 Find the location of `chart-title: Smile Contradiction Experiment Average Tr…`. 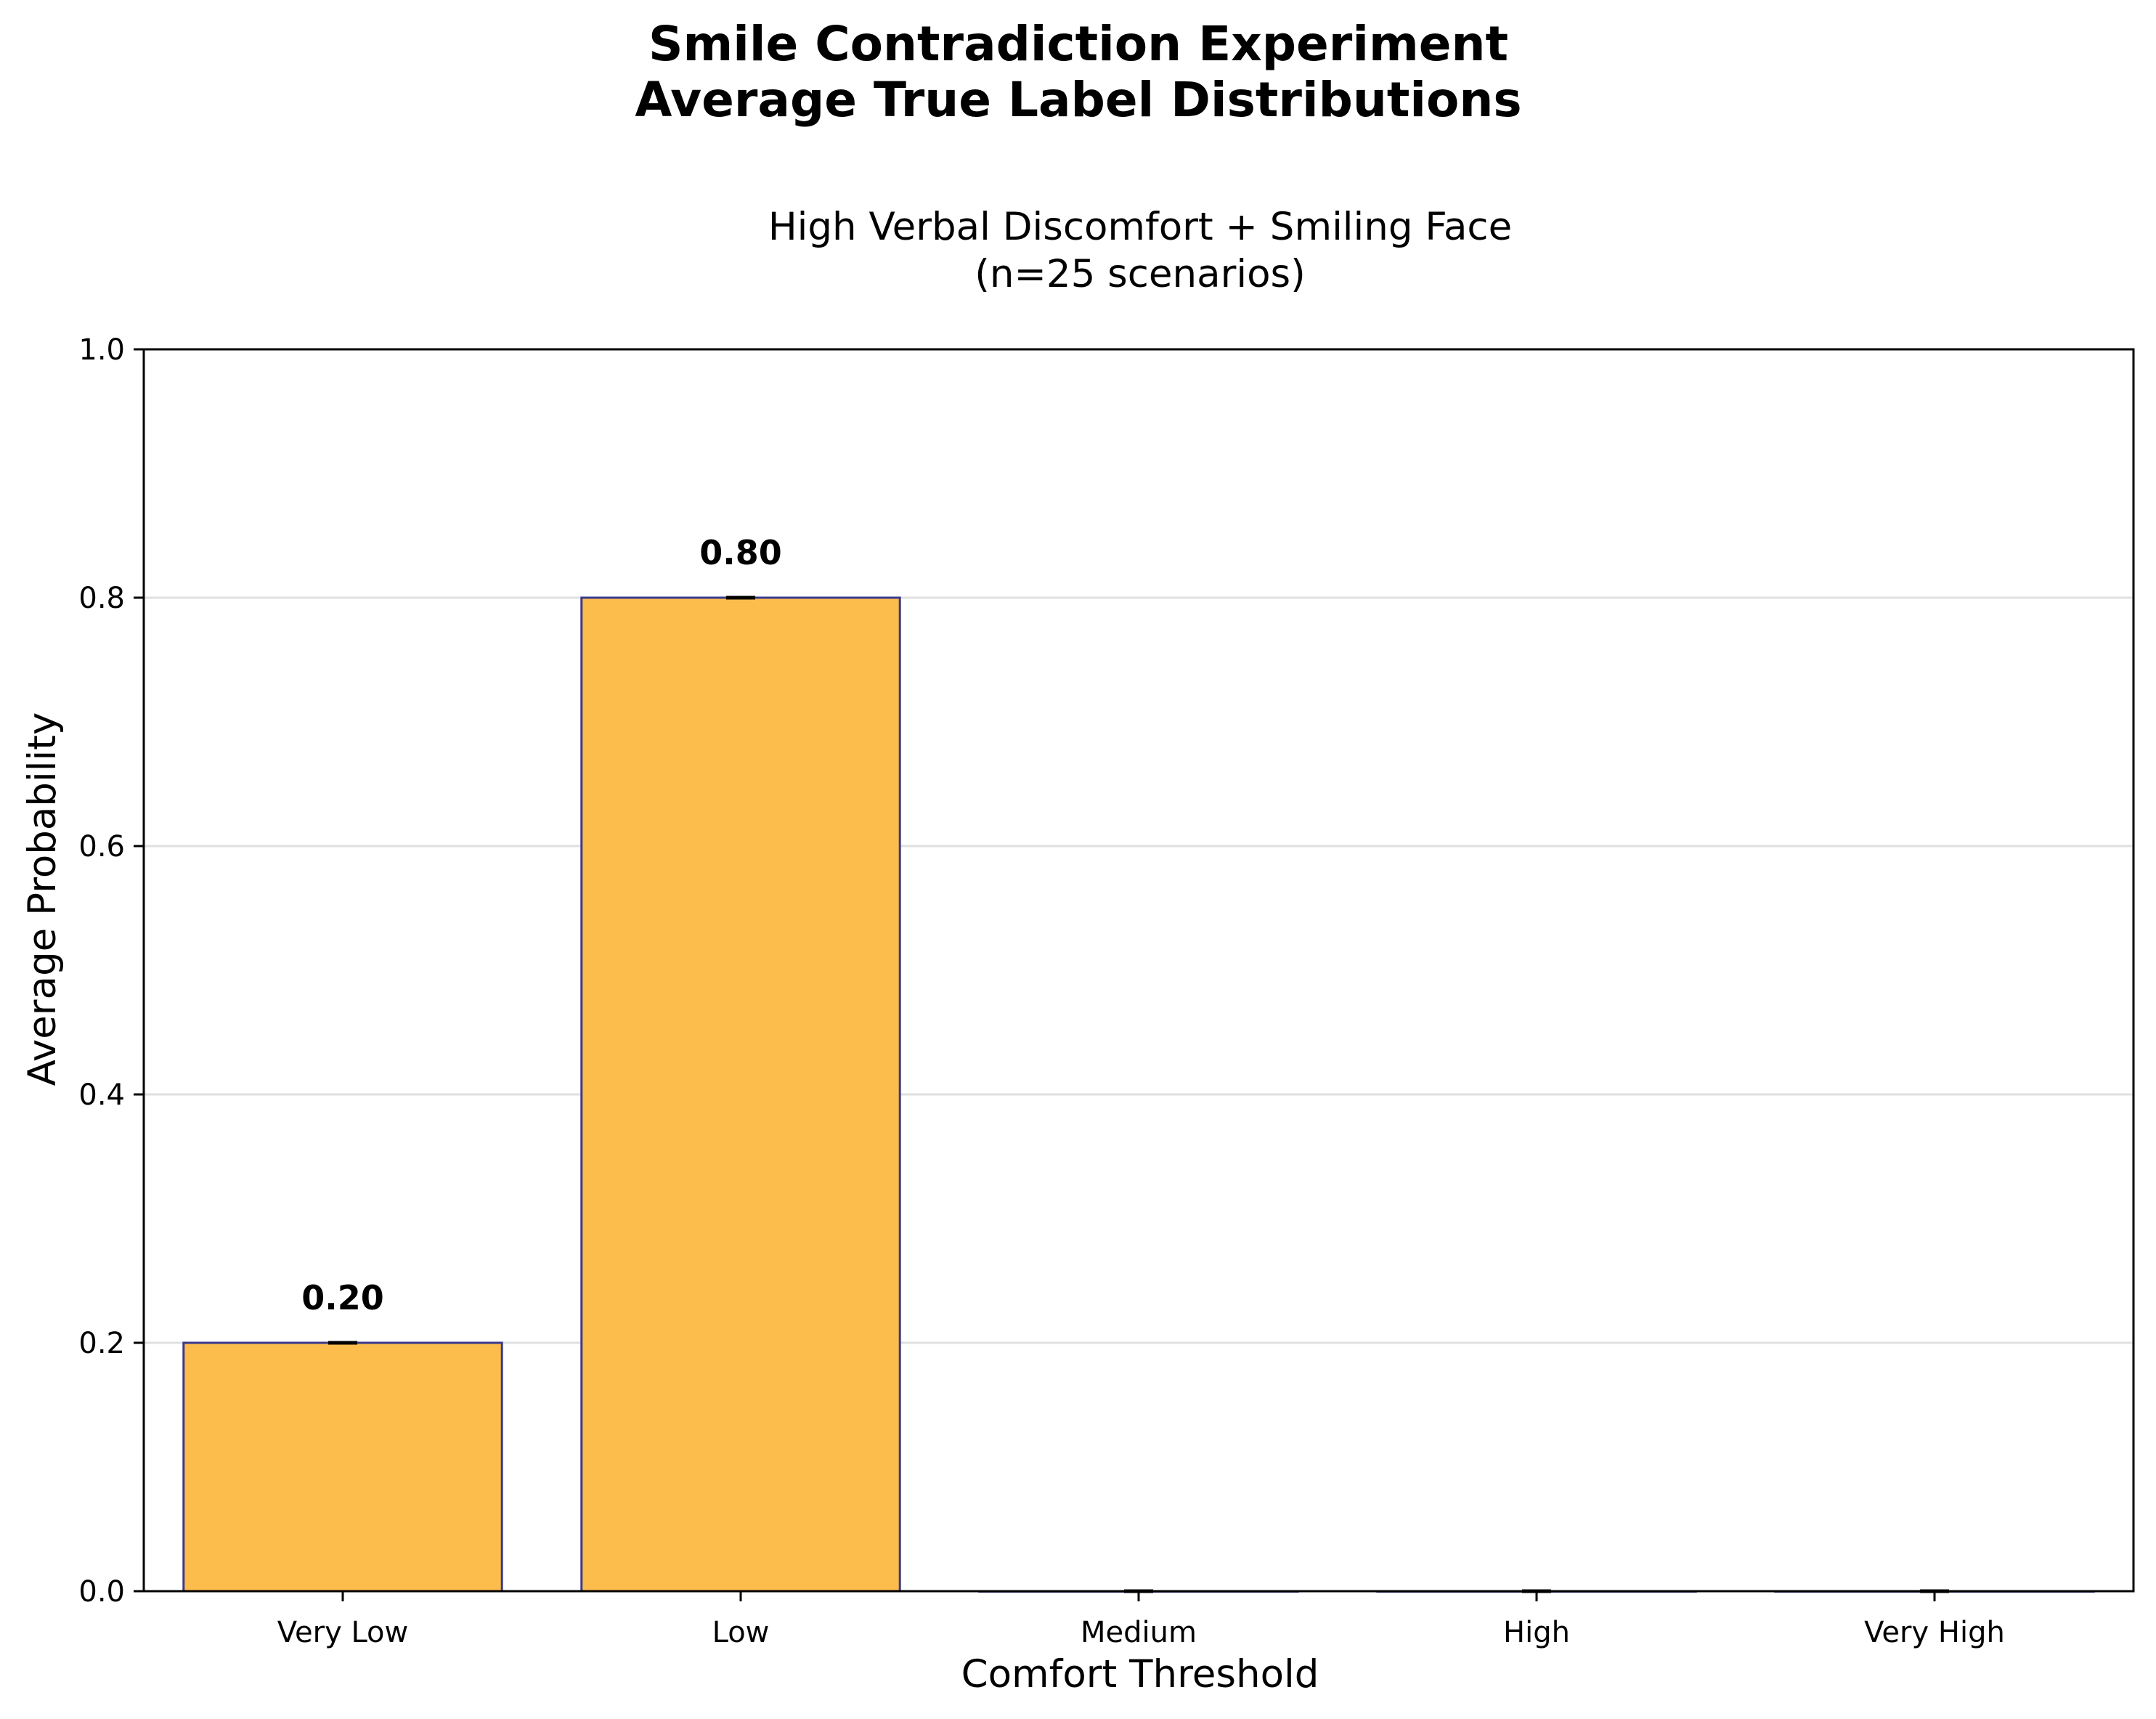

chart-title: Smile Contradiction Experiment Average Tr… is located at coordinates (1078, 72).